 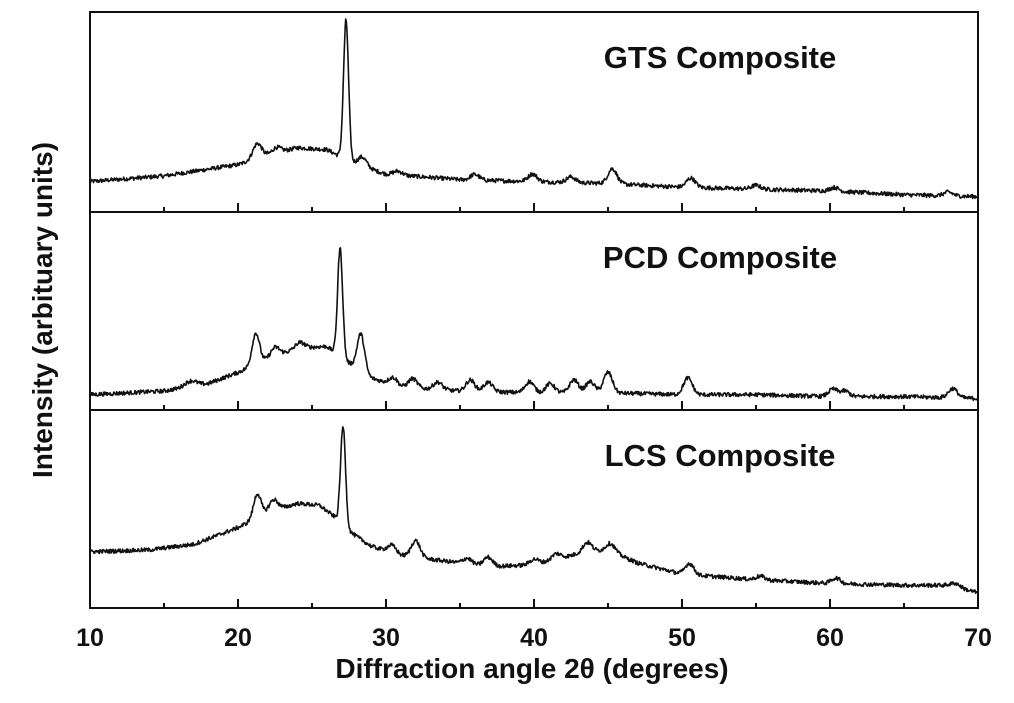 What do you see at coordinates (534, 638) in the screenshot?
I see `x-tick-label-40: 40` at bounding box center [534, 638].